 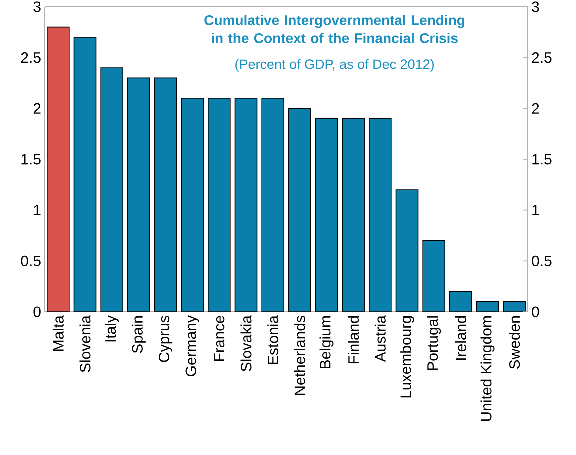 I want to click on y-tick-label: 0, so click(x=37, y=312).